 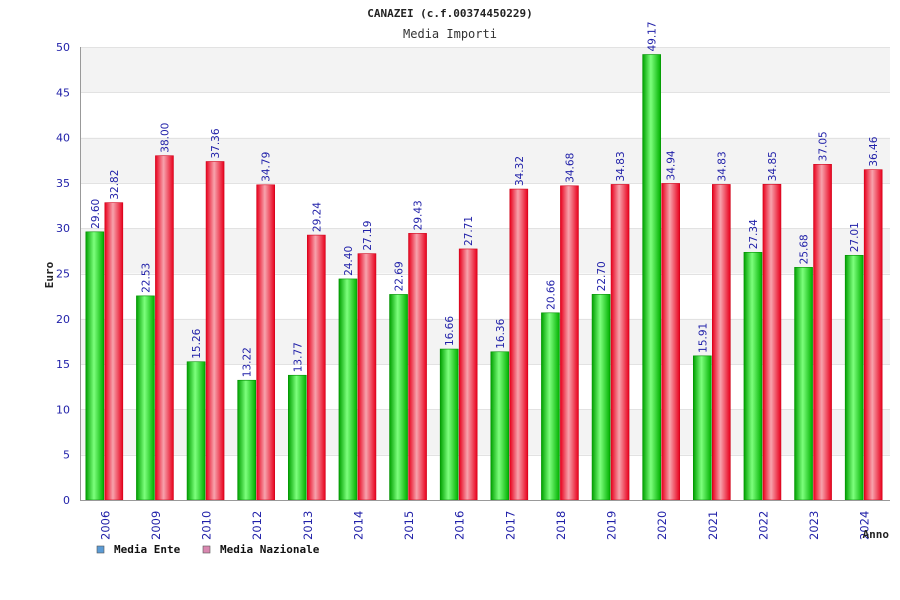 I want to click on x-tick-label: 2023, so click(x=814, y=525).